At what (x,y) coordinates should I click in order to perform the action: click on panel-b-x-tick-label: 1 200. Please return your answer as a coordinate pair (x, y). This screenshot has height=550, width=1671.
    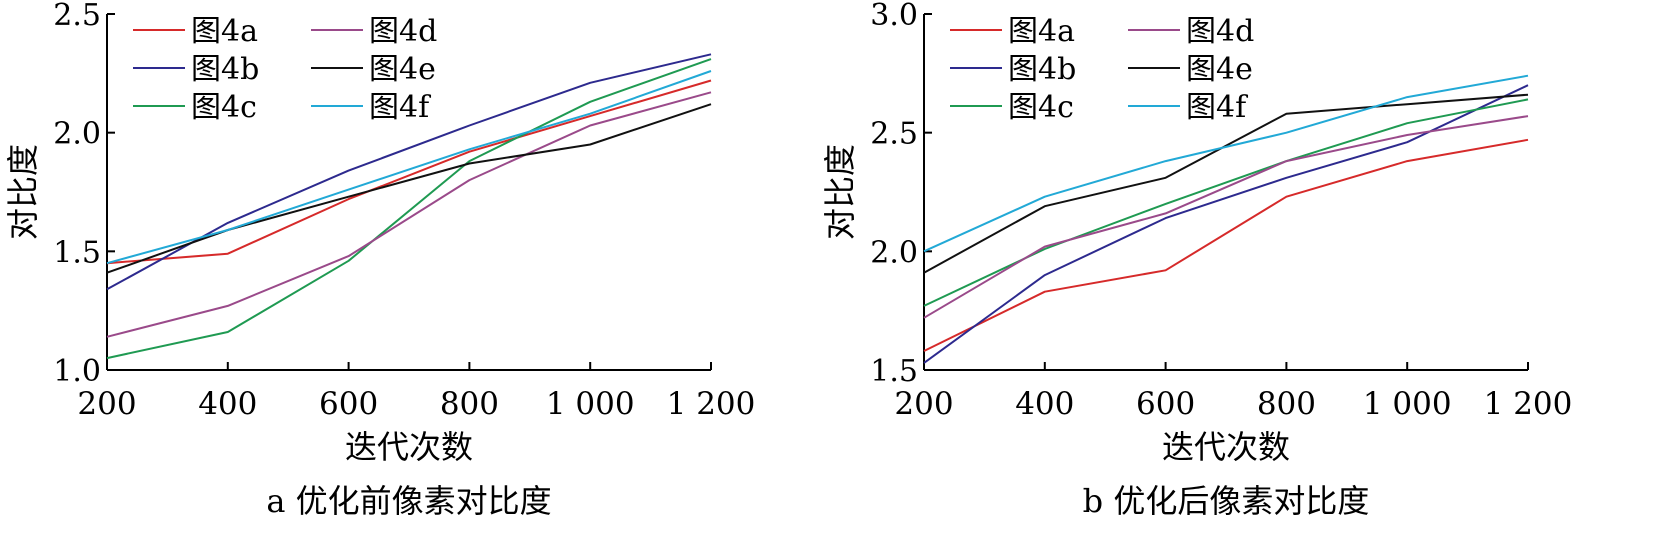
    Looking at the image, I should click on (1528, 404).